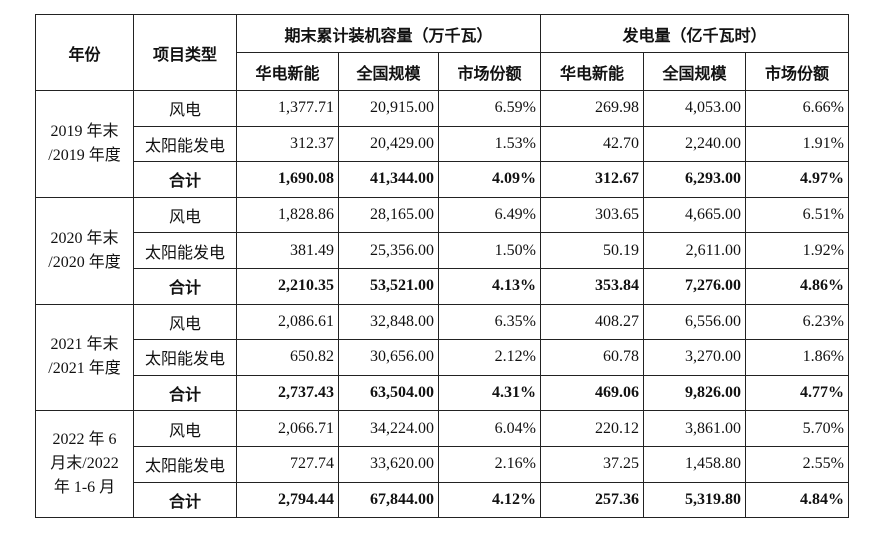 The image size is (880, 548). I want to click on value-cell: 4.12%, so click(489, 500).